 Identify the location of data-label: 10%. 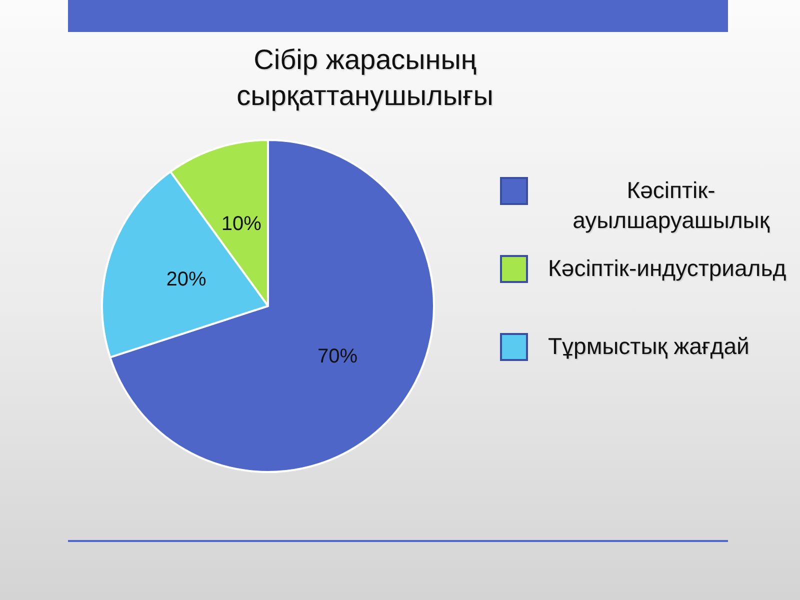
(241, 224).